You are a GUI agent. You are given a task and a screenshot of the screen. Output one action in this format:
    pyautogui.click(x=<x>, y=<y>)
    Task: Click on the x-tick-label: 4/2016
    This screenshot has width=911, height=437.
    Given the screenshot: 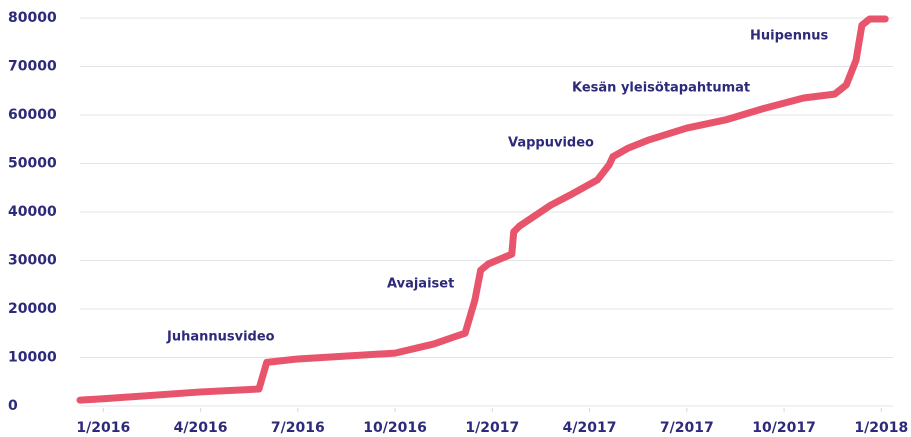 What is the action you would take?
    pyautogui.click(x=201, y=428)
    